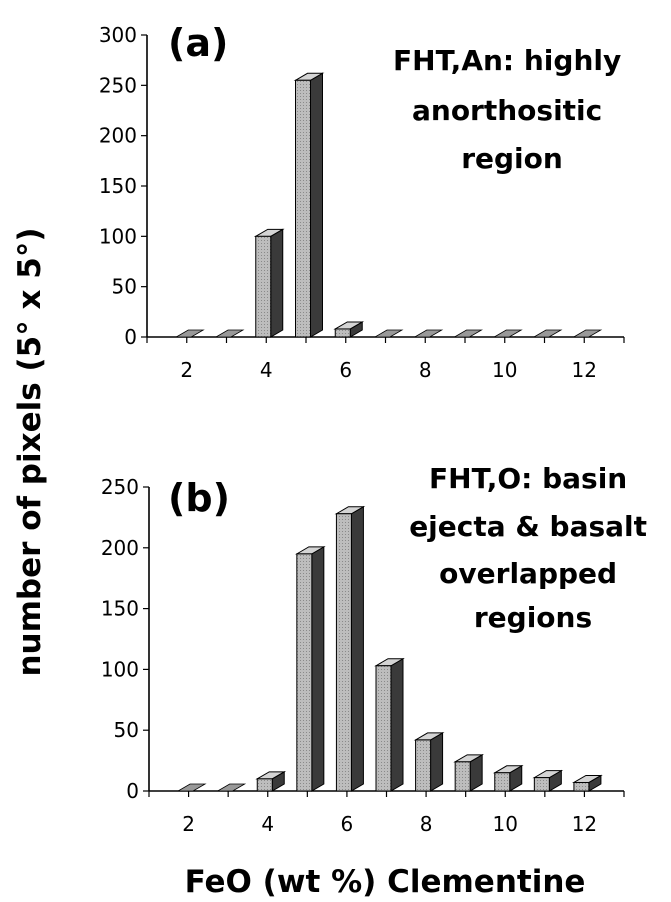 This screenshot has height=902, width=671. I want to click on y-tick-label-b: 100, so click(120, 669).